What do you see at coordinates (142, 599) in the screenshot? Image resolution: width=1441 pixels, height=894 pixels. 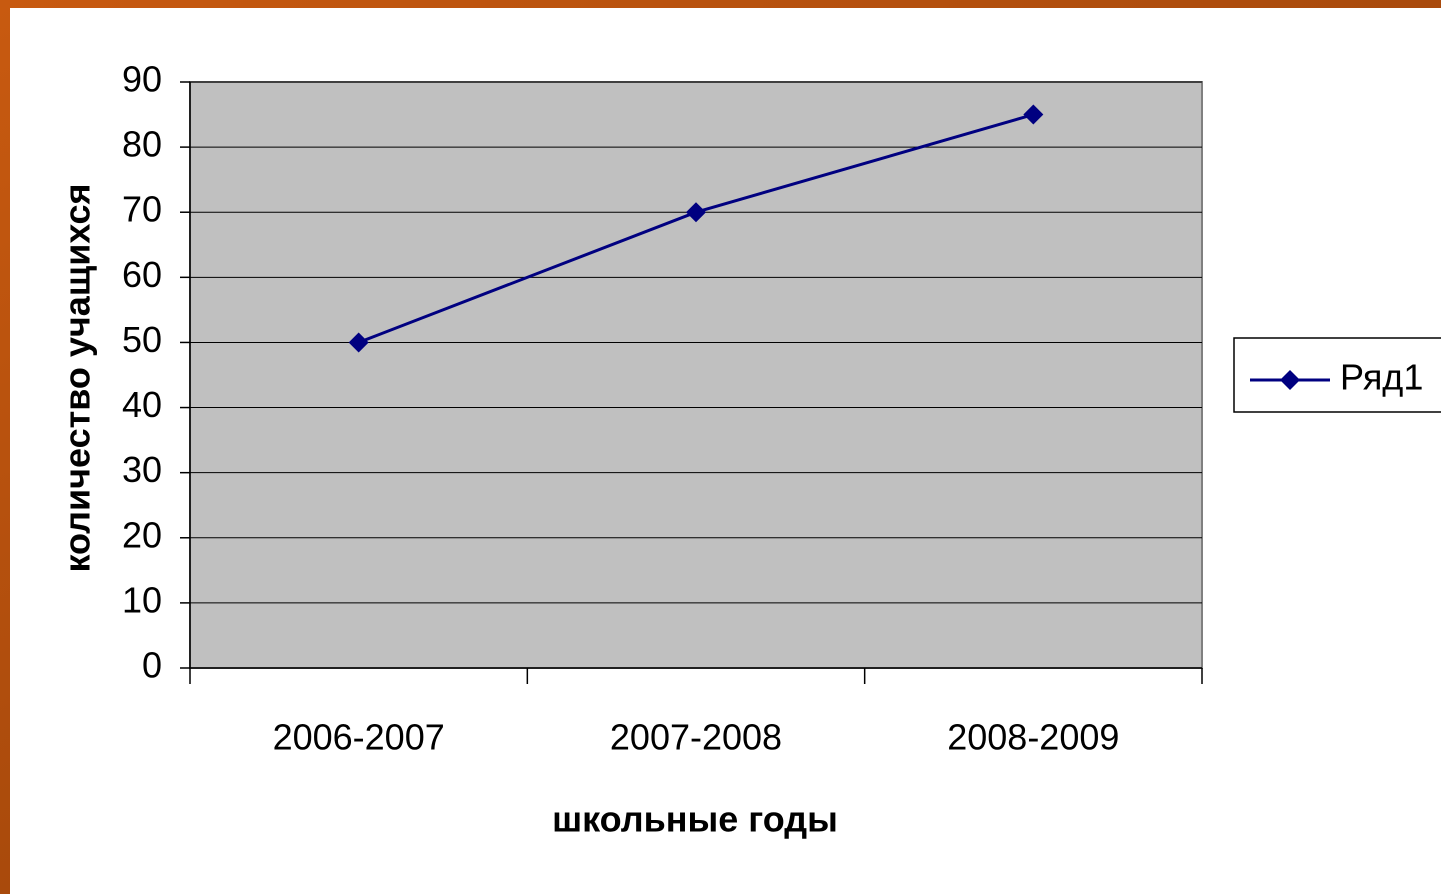 I see `y-tick-label: 10` at bounding box center [142, 599].